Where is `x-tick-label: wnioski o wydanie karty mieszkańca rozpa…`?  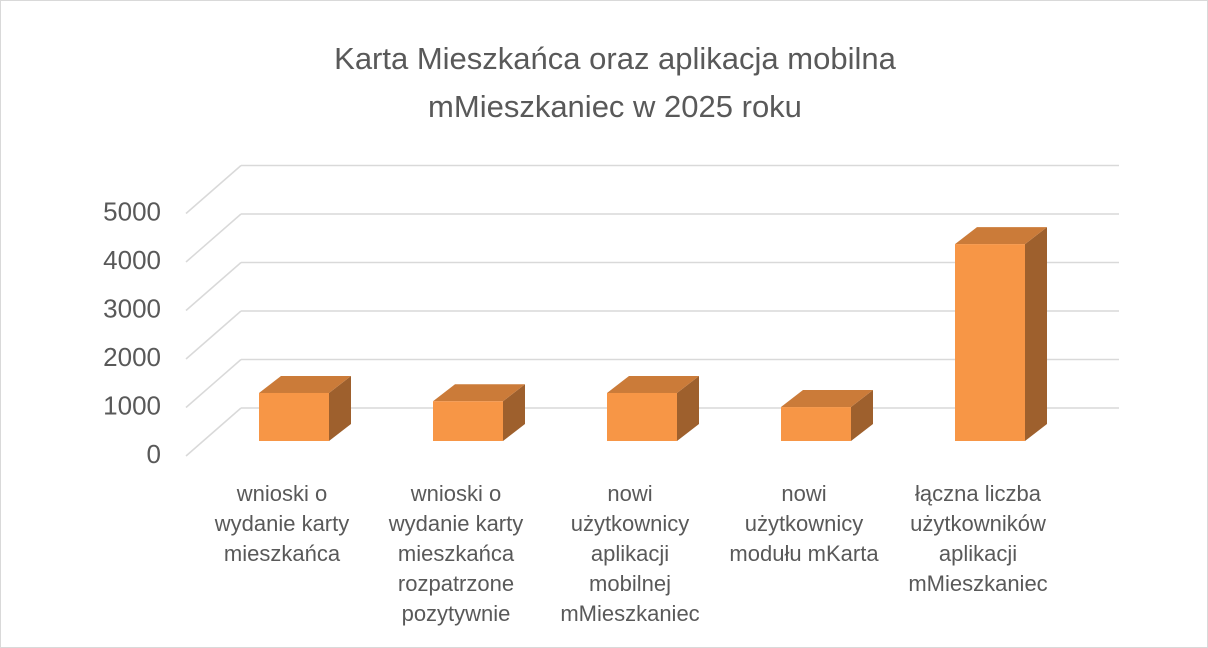 x-tick-label: wnioski o wydanie karty mieszkańca rozpa… is located at coordinates (456, 553).